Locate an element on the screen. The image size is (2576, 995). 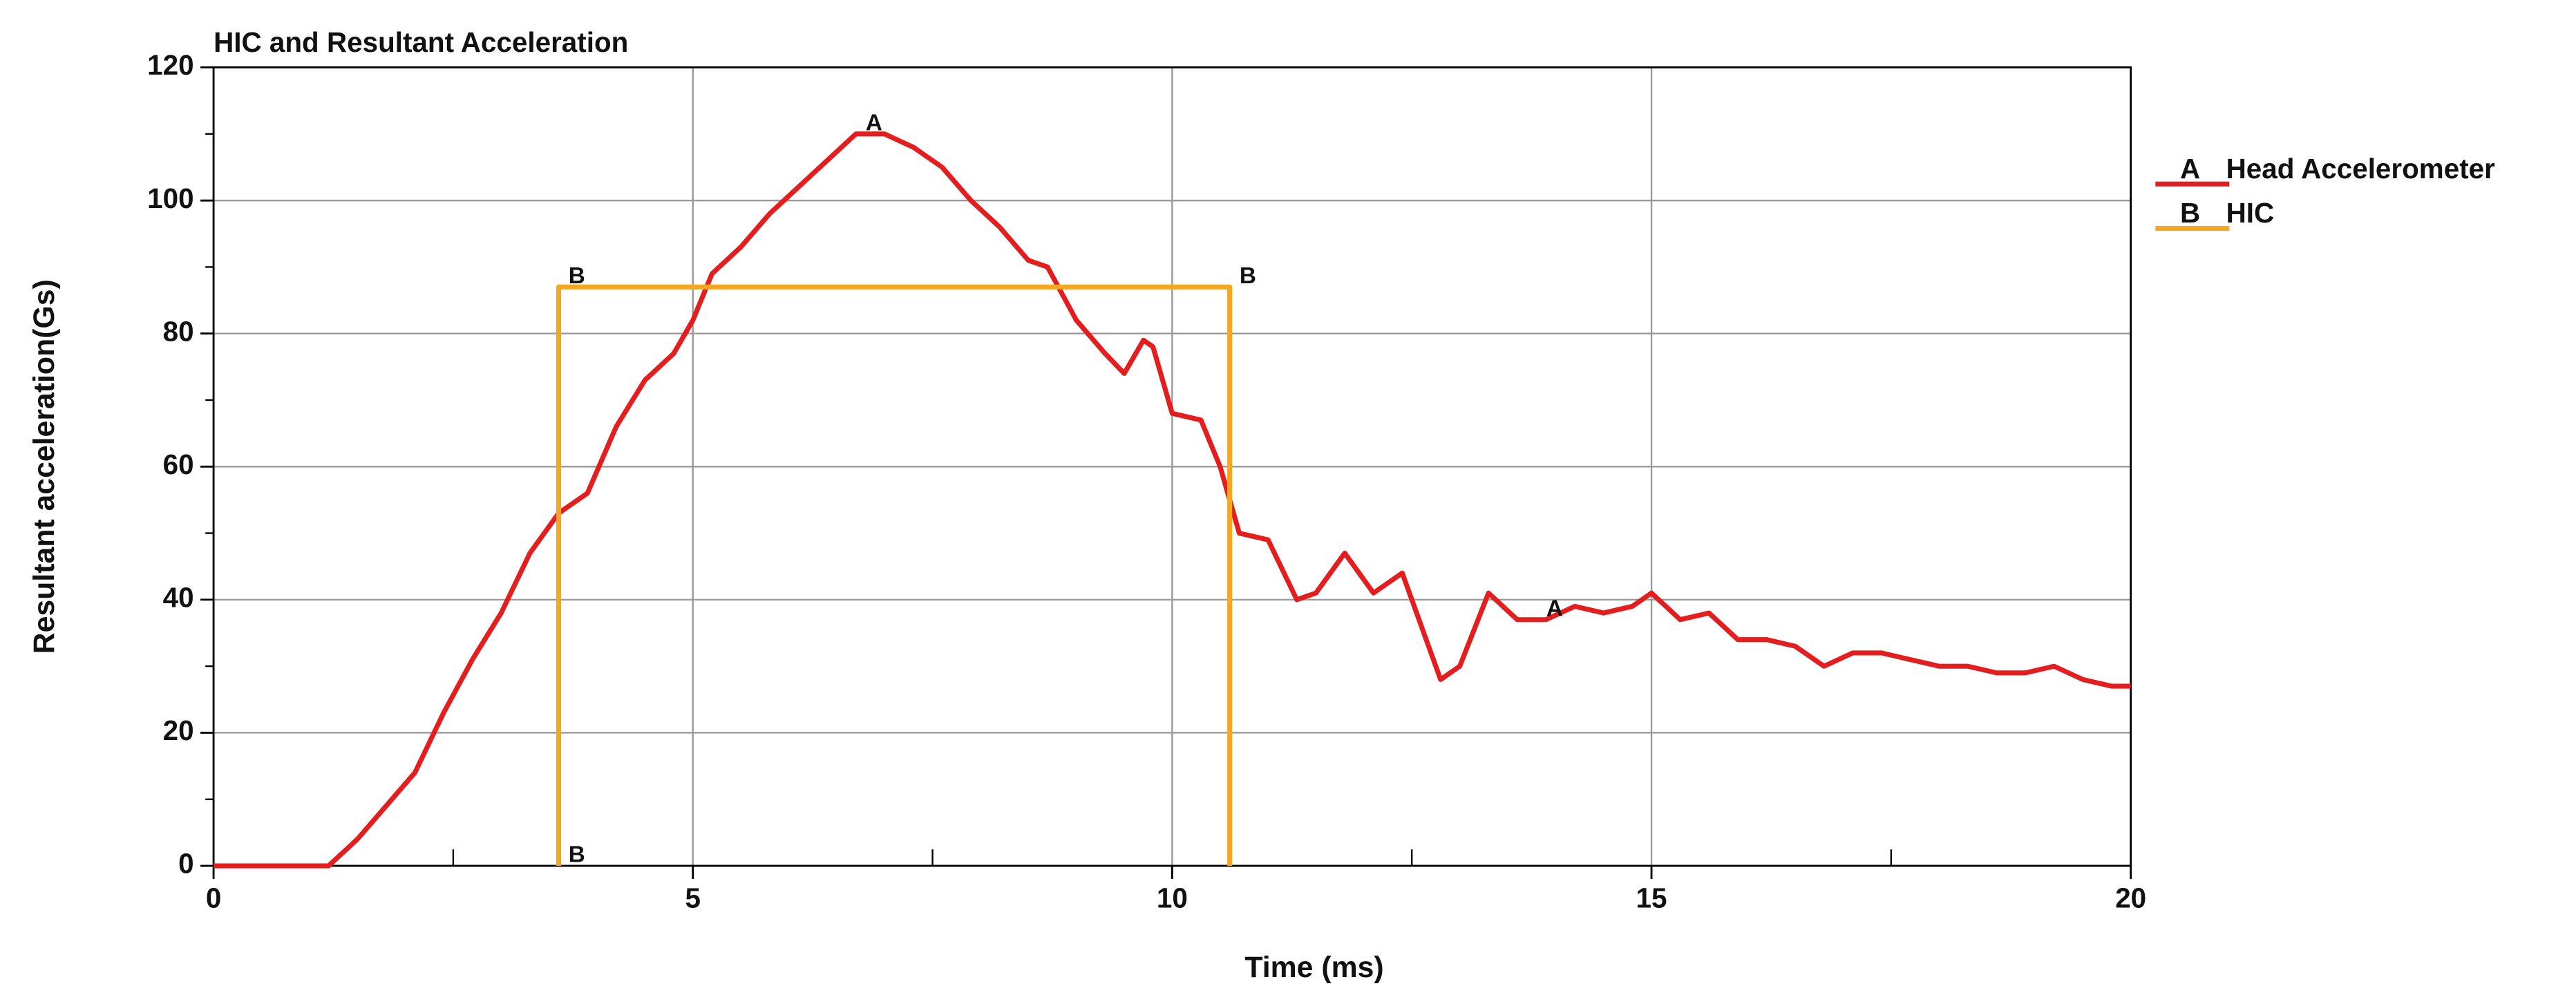
legend-marker: A is located at coordinates (2190, 168).